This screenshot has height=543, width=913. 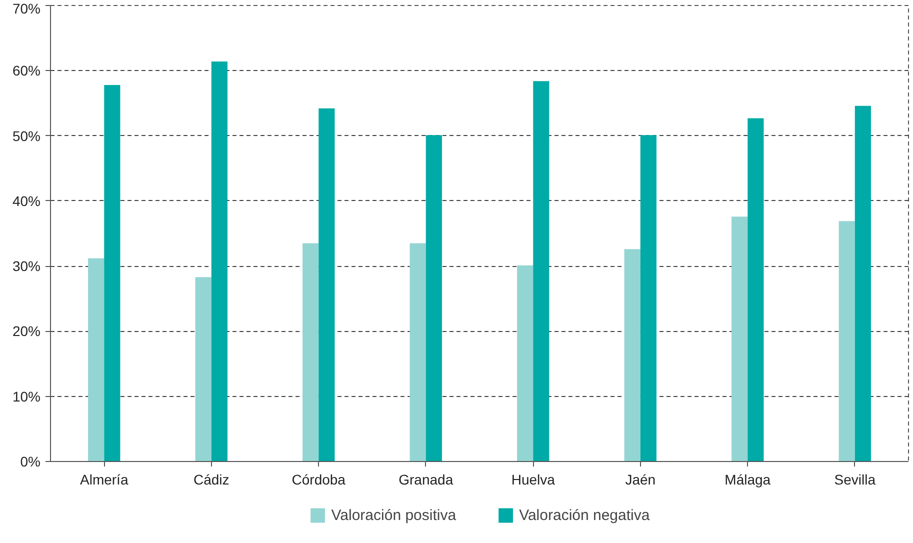 I want to click on y-tick-label: 10%, so click(x=26, y=396).